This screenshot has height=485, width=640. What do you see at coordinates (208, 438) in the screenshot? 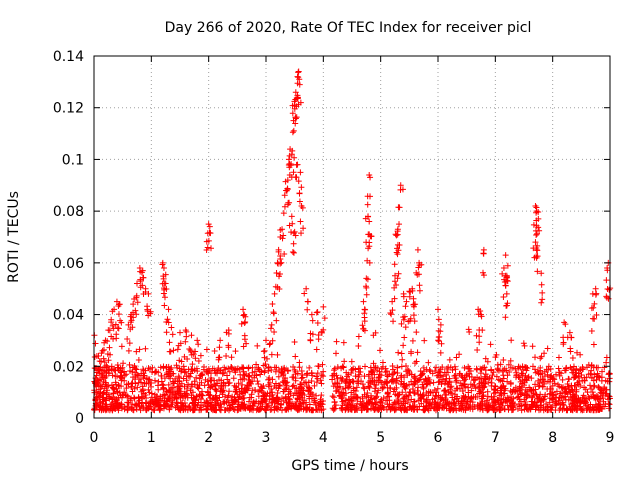
I see `x-tick-label: 2` at bounding box center [208, 438].